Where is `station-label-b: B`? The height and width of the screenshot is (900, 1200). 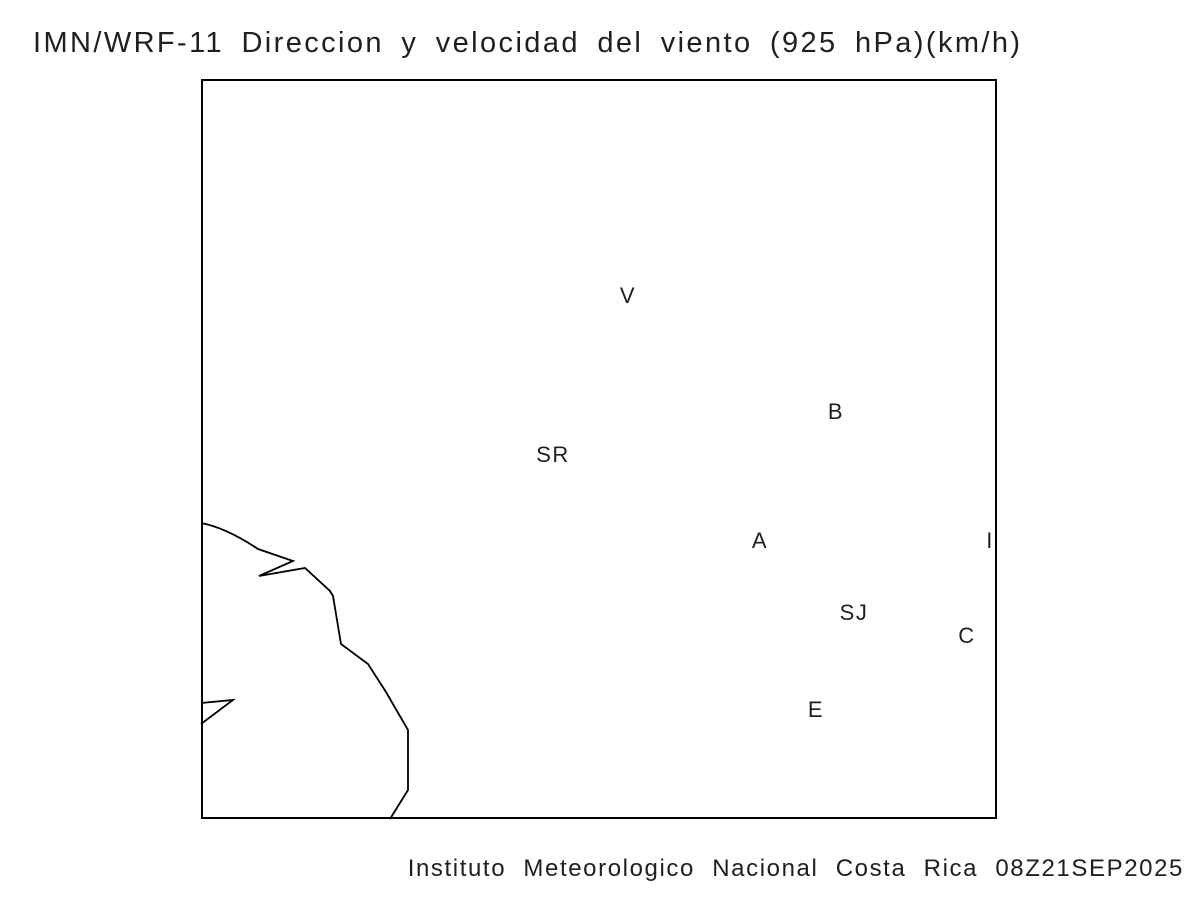
station-label-b: B is located at coordinates (836, 411).